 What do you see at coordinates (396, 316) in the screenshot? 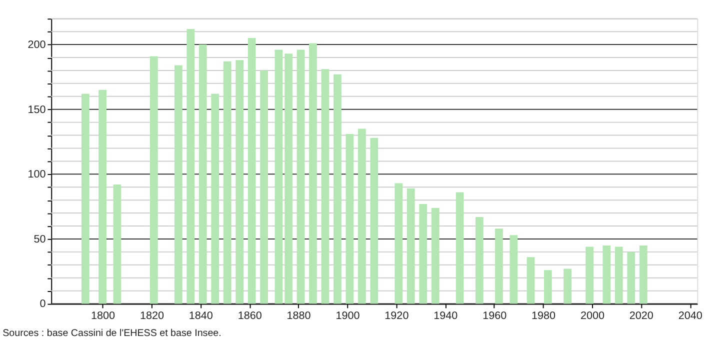
I see `x-tick-label: 1920` at bounding box center [396, 316].